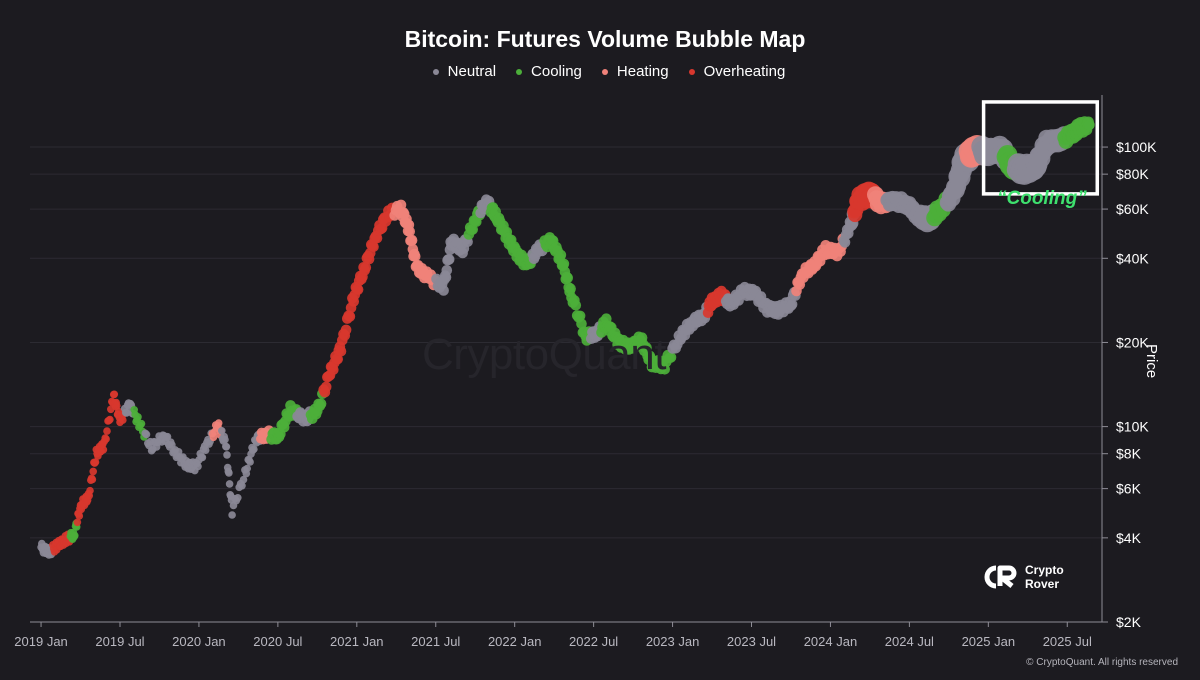  I want to click on brand-logo-block: Crypto Rover, so click(1022, 577).